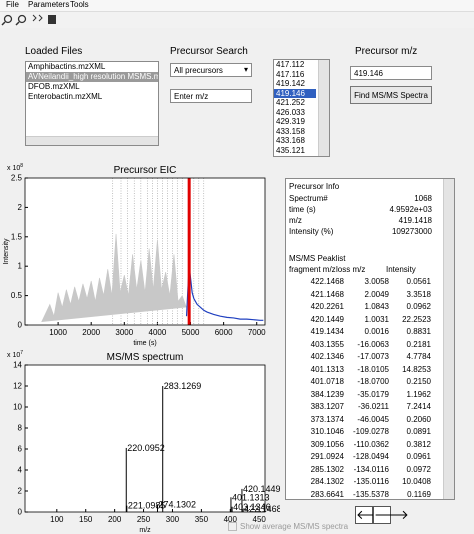 The height and width of the screenshot is (534, 474). Describe the element at coordinates (418, 419) in the screenshot. I see `peak-cell: 0.2060` at that location.